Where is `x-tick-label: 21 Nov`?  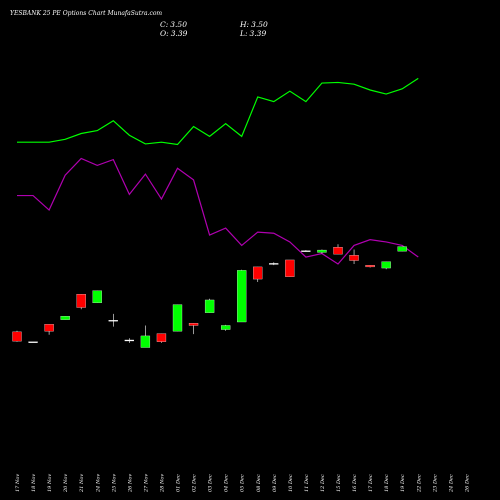 x-tick-label: 21 Nov is located at coordinates (82, 483).